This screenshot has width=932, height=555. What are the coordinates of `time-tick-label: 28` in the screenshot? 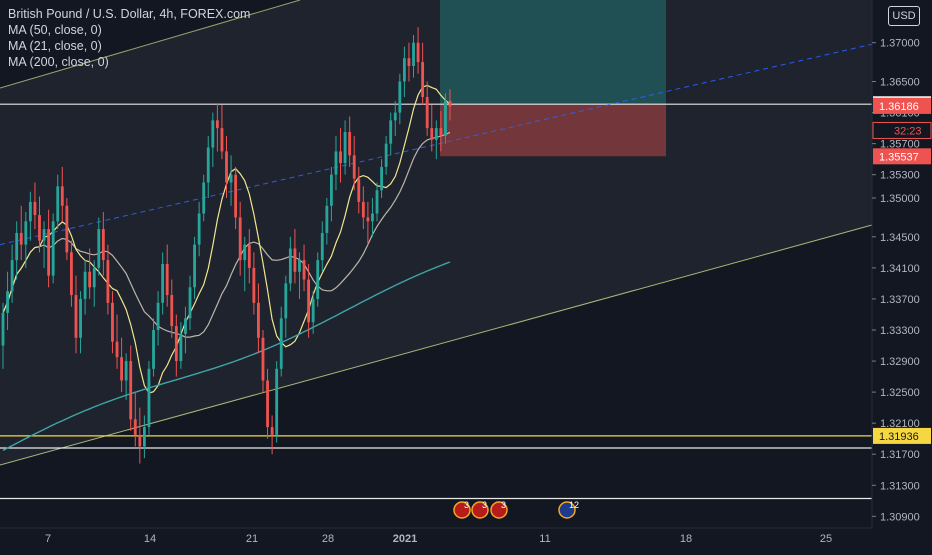 It's located at (328, 539).